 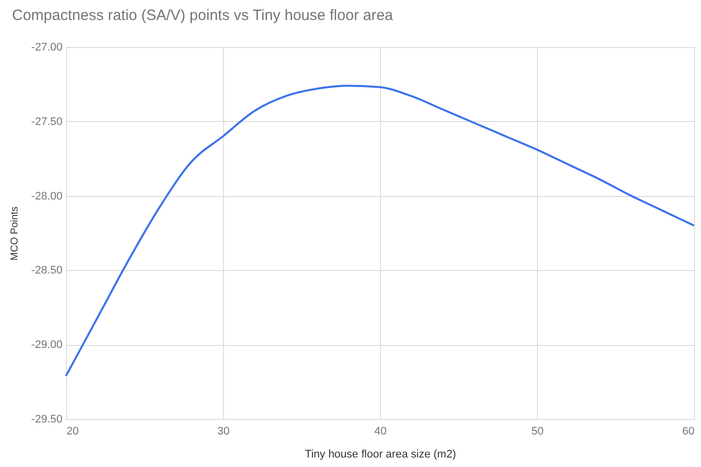 I want to click on y-tick-label: -27.00, so click(x=46, y=48).